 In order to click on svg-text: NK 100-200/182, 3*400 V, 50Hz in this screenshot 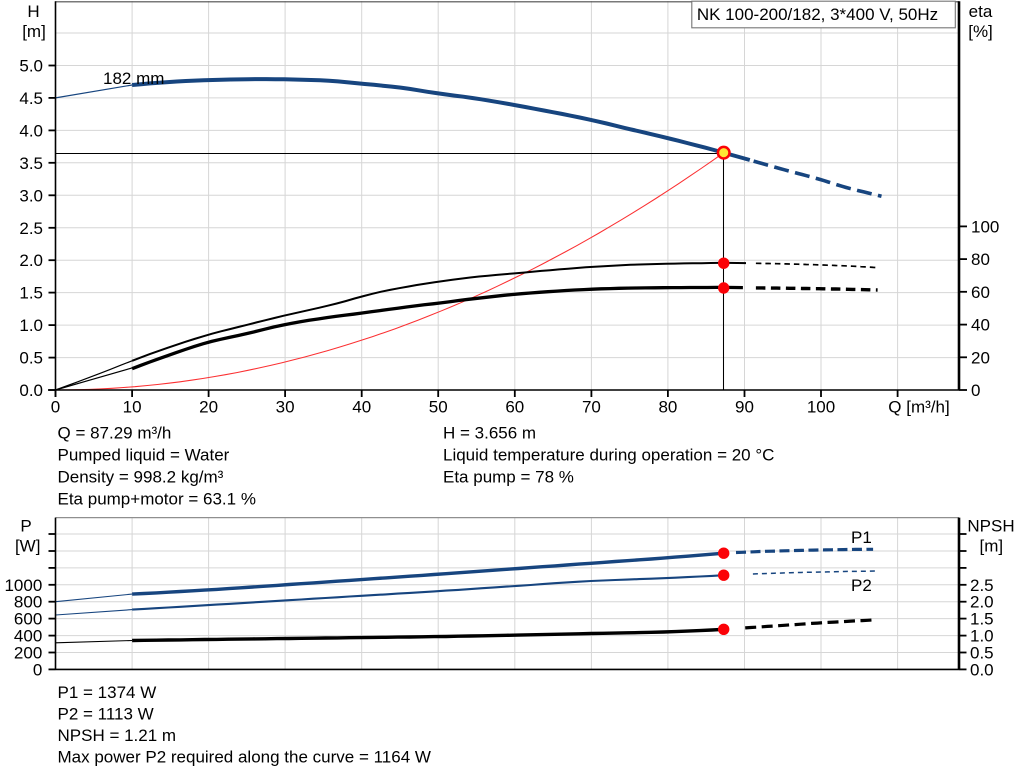, I will do `click(817, 14)`.